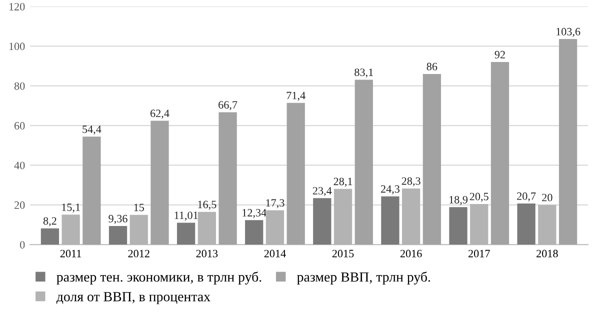  I want to click on data-label: 20, so click(547, 198).